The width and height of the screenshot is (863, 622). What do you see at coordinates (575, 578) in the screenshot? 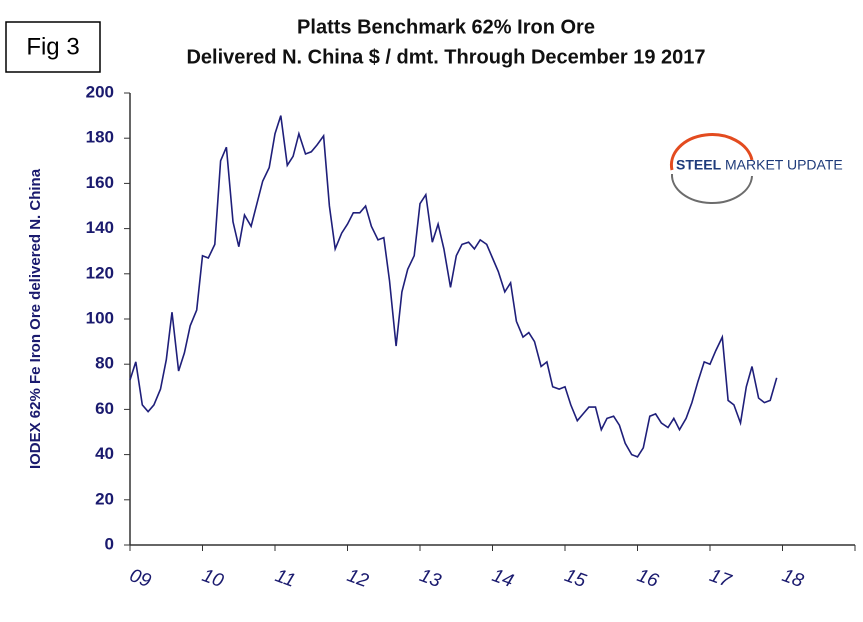
I see `x-tick-label: 15` at bounding box center [575, 578].